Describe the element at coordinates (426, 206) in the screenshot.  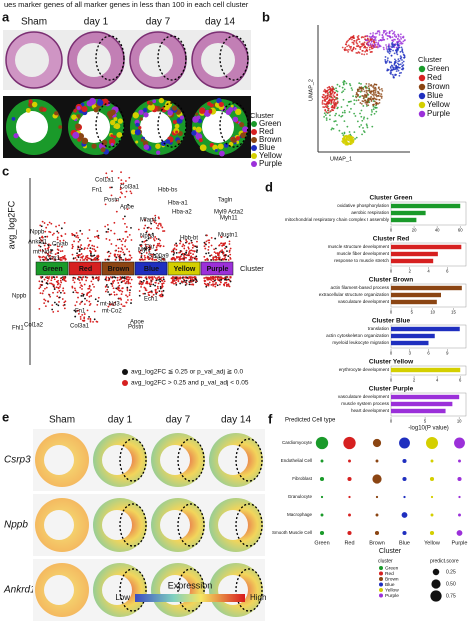
I see `bar` at that location.